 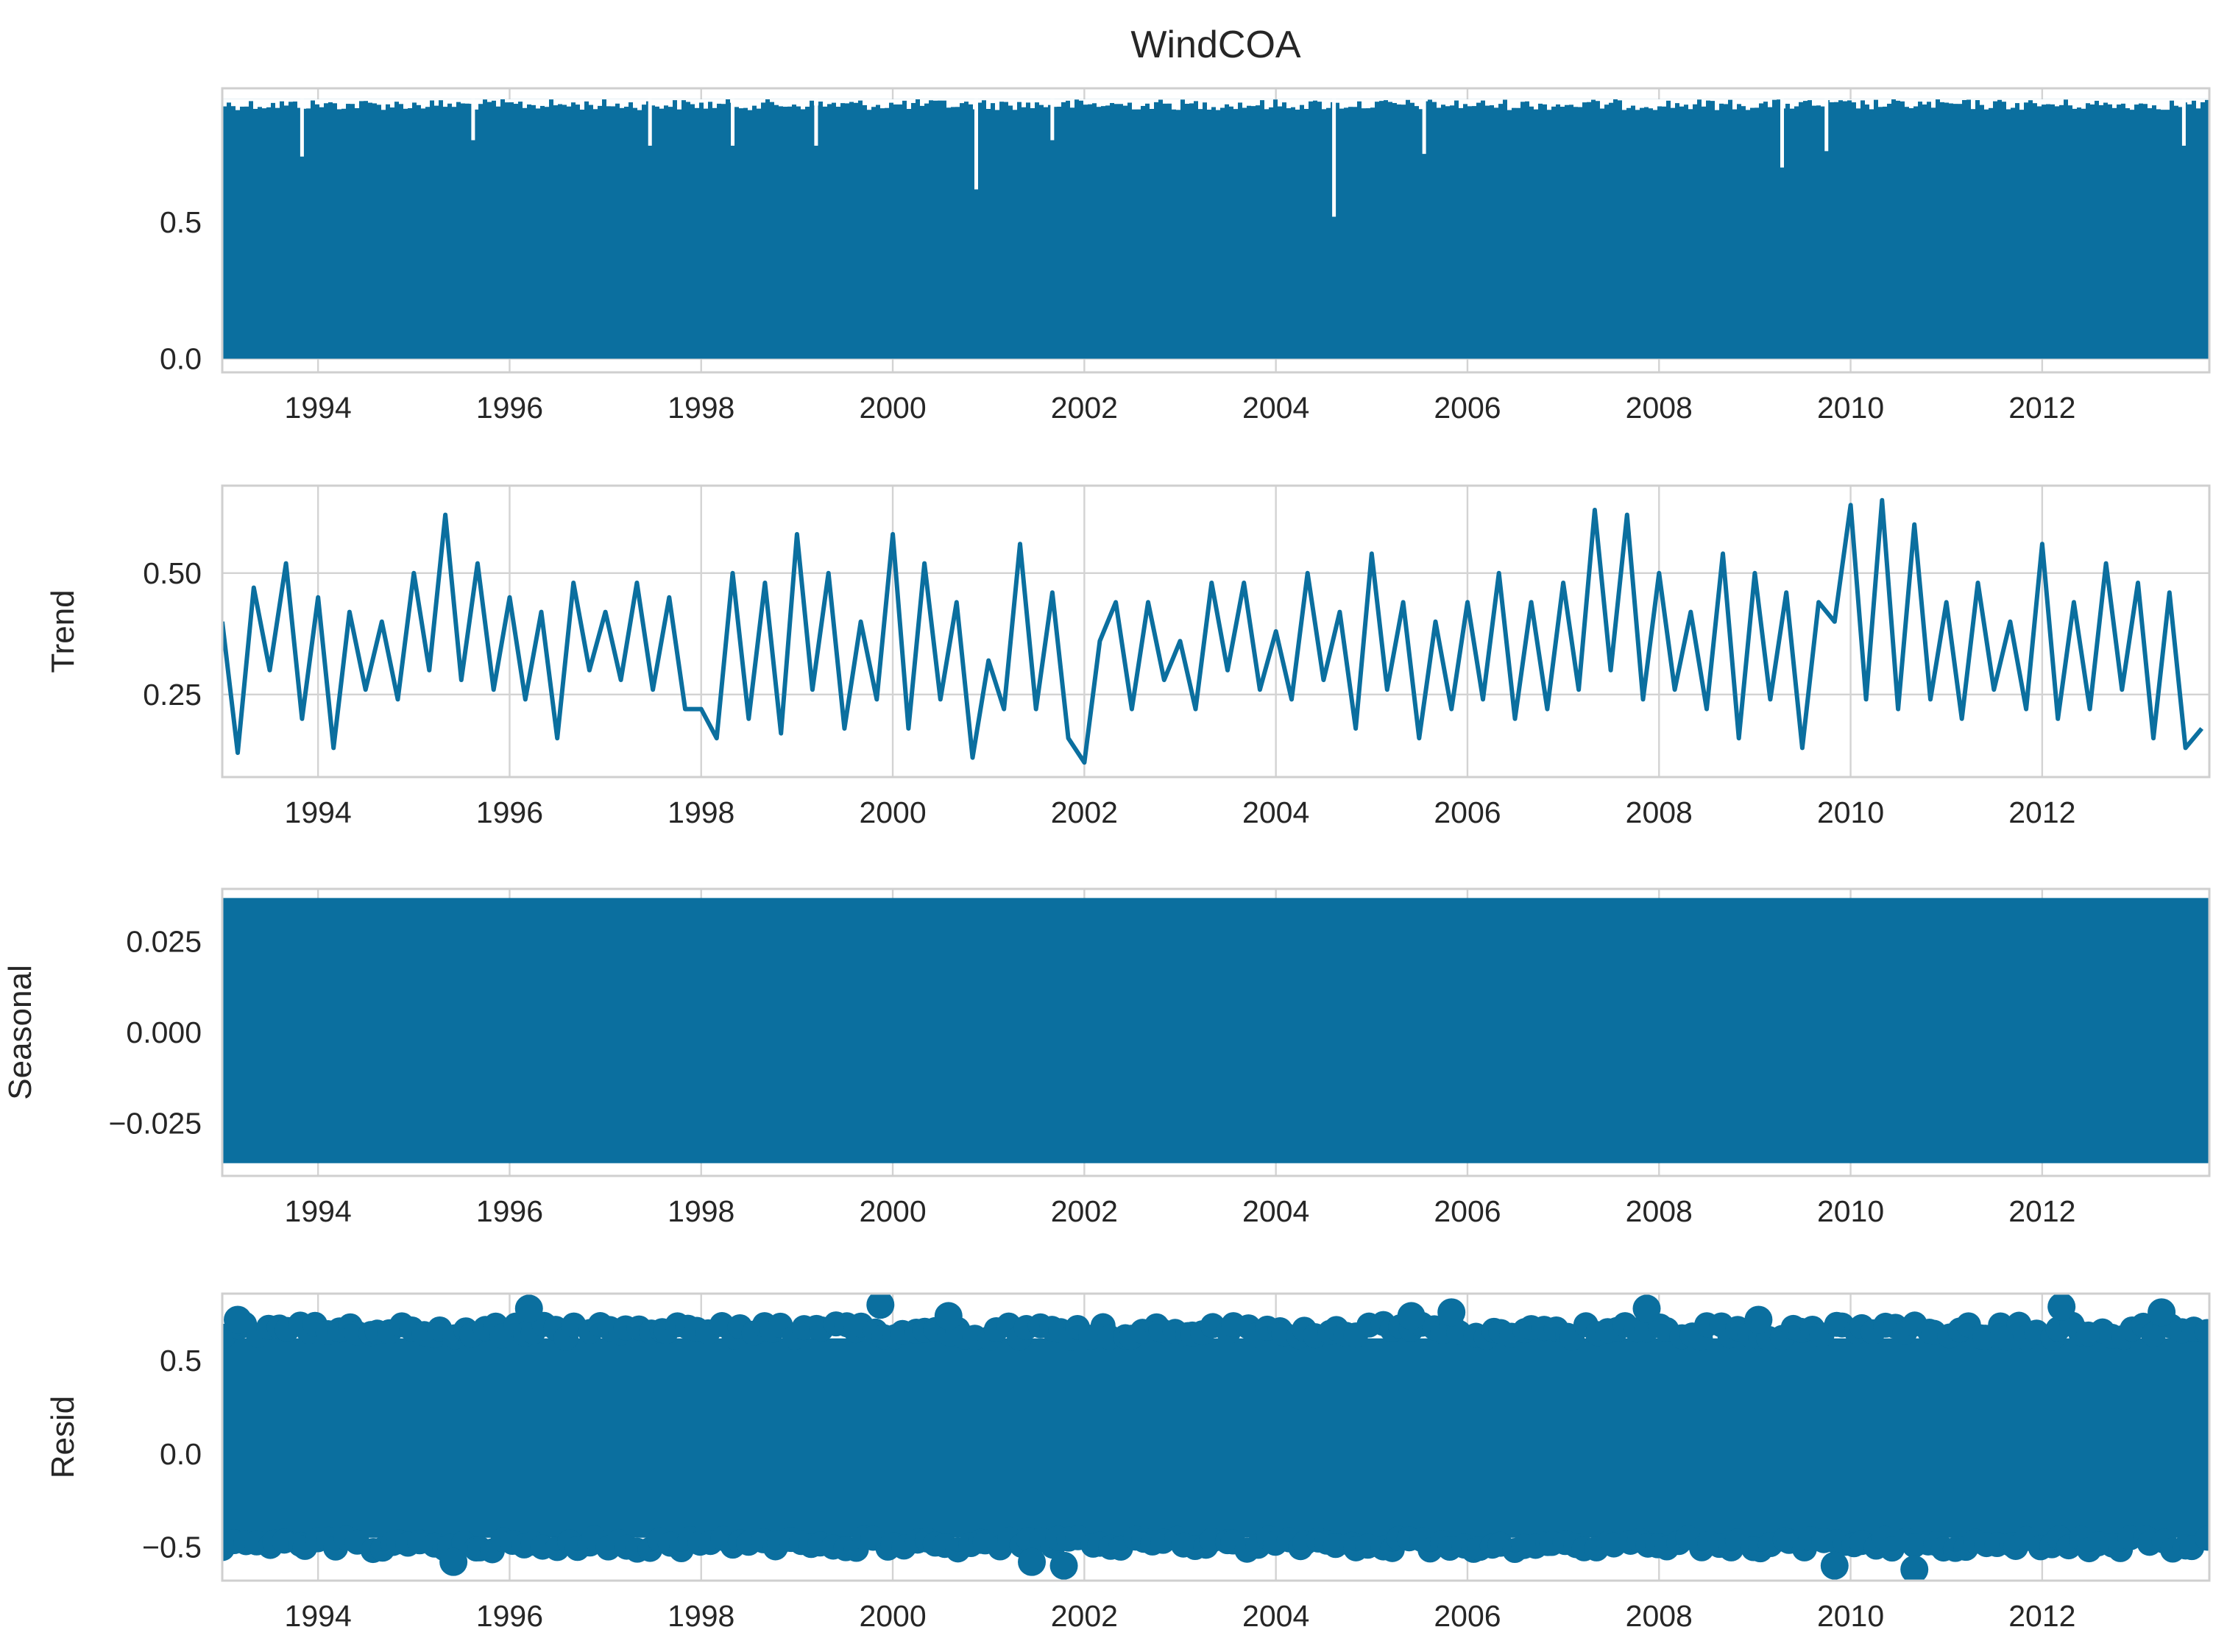 I want to click on trend-xtick-label: 2008, so click(x=1659, y=812).